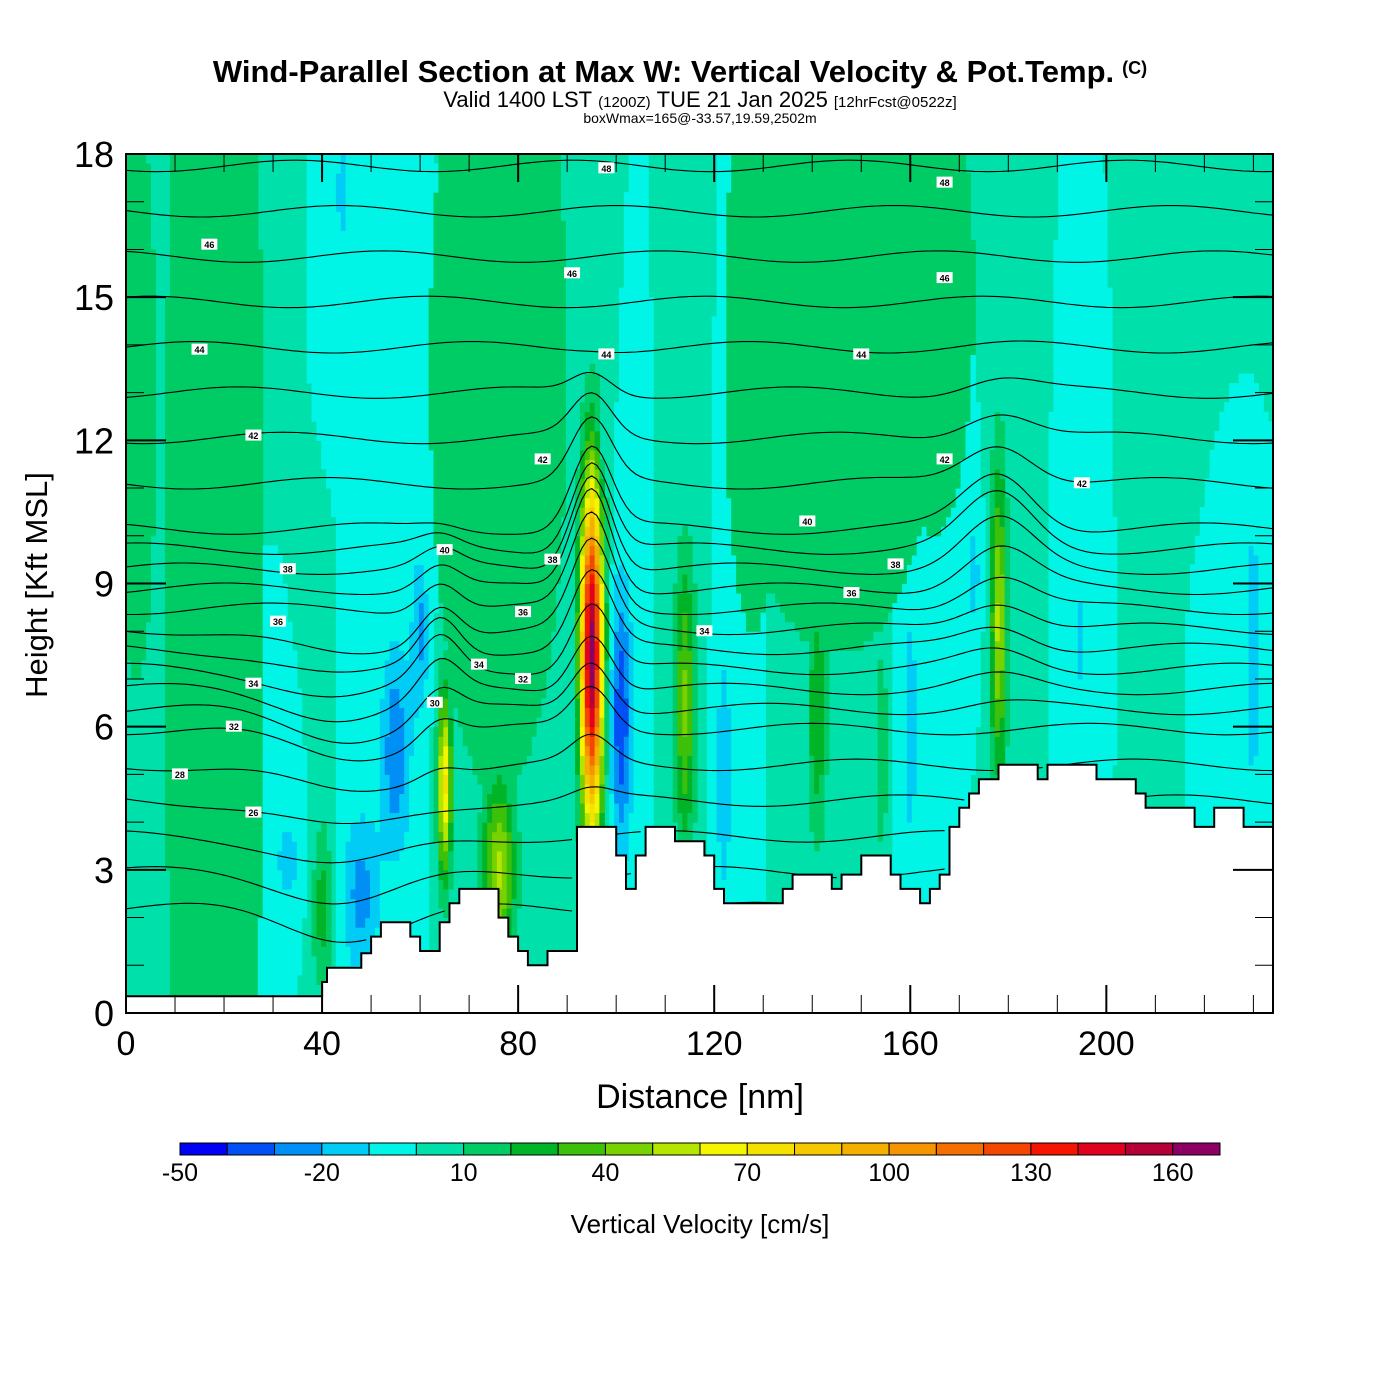 The image size is (1400, 1400). Describe the element at coordinates (523, 613) in the screenshot. I see `contour-label-text: 36` at that location.